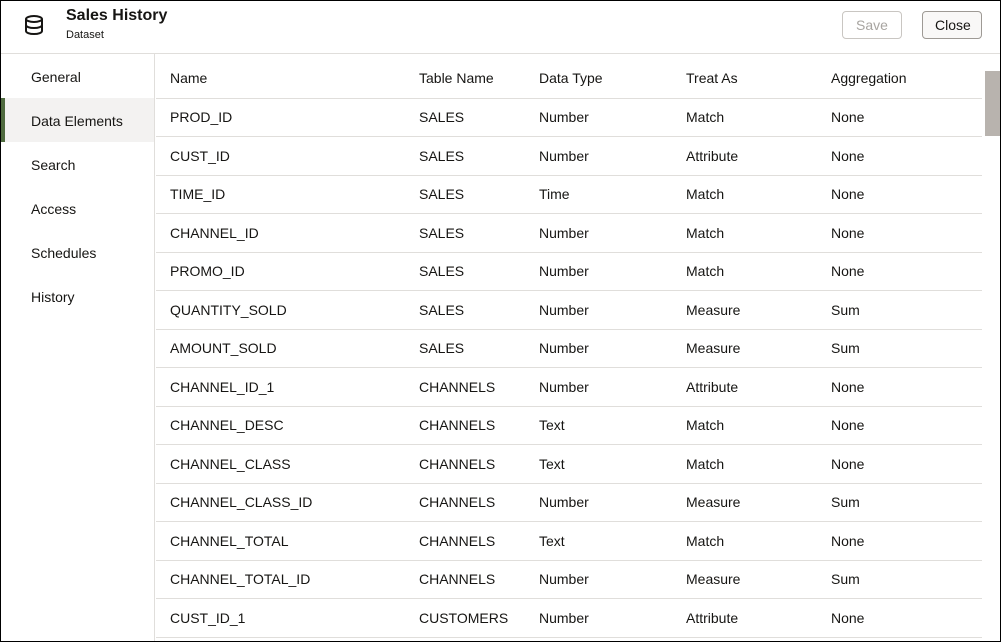 This screenshot has width=1001, height=642. I want to click on table-cell: PROMO_ID, so click(287, 271).